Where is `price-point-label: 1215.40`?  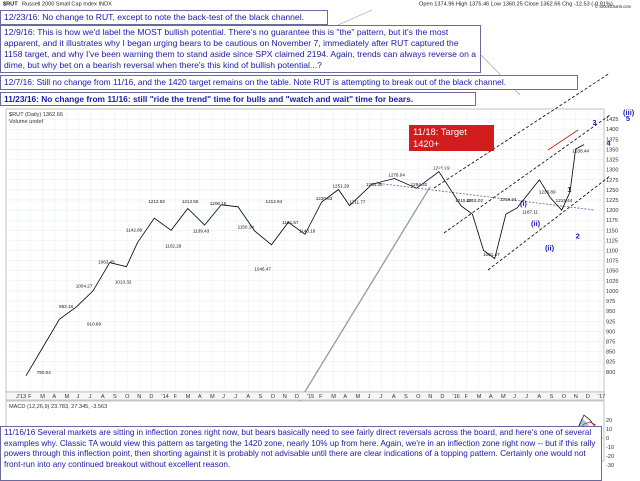 price-point-label: 1215.40 is located at coordinates (463, 200).